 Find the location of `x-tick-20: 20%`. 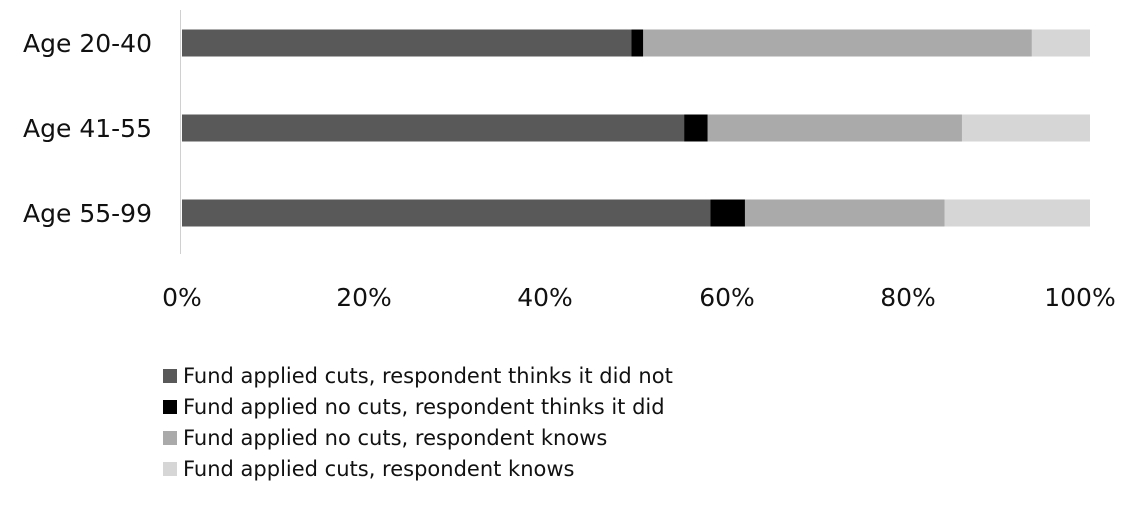

x-tick-20: 20% is located at coordinates (364, 297).